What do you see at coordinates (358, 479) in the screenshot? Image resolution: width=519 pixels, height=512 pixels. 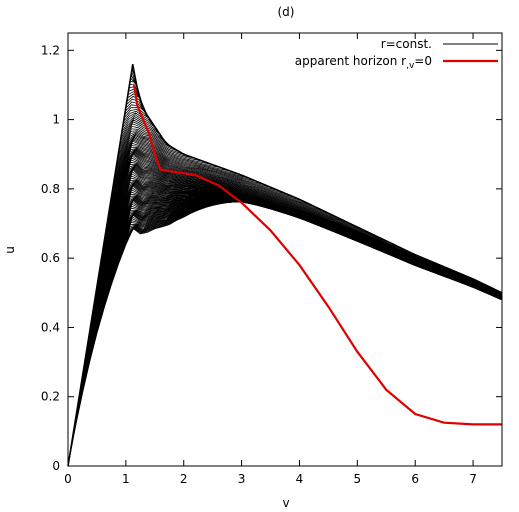 I see `x-tick-label: 5` at bounding box center [358, 479].